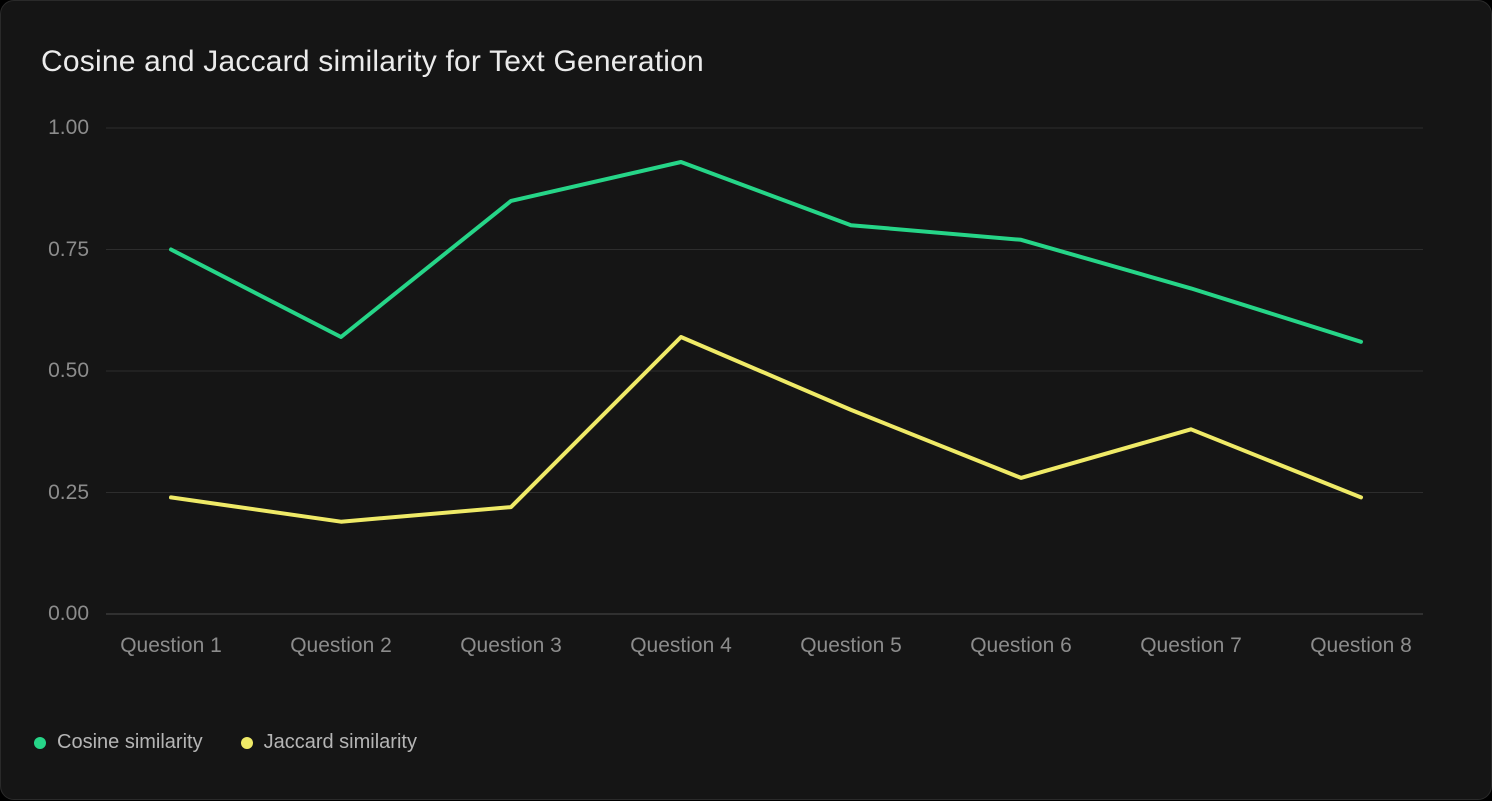  I want to click on x-tick-label: Question 1, so click(171, 645).